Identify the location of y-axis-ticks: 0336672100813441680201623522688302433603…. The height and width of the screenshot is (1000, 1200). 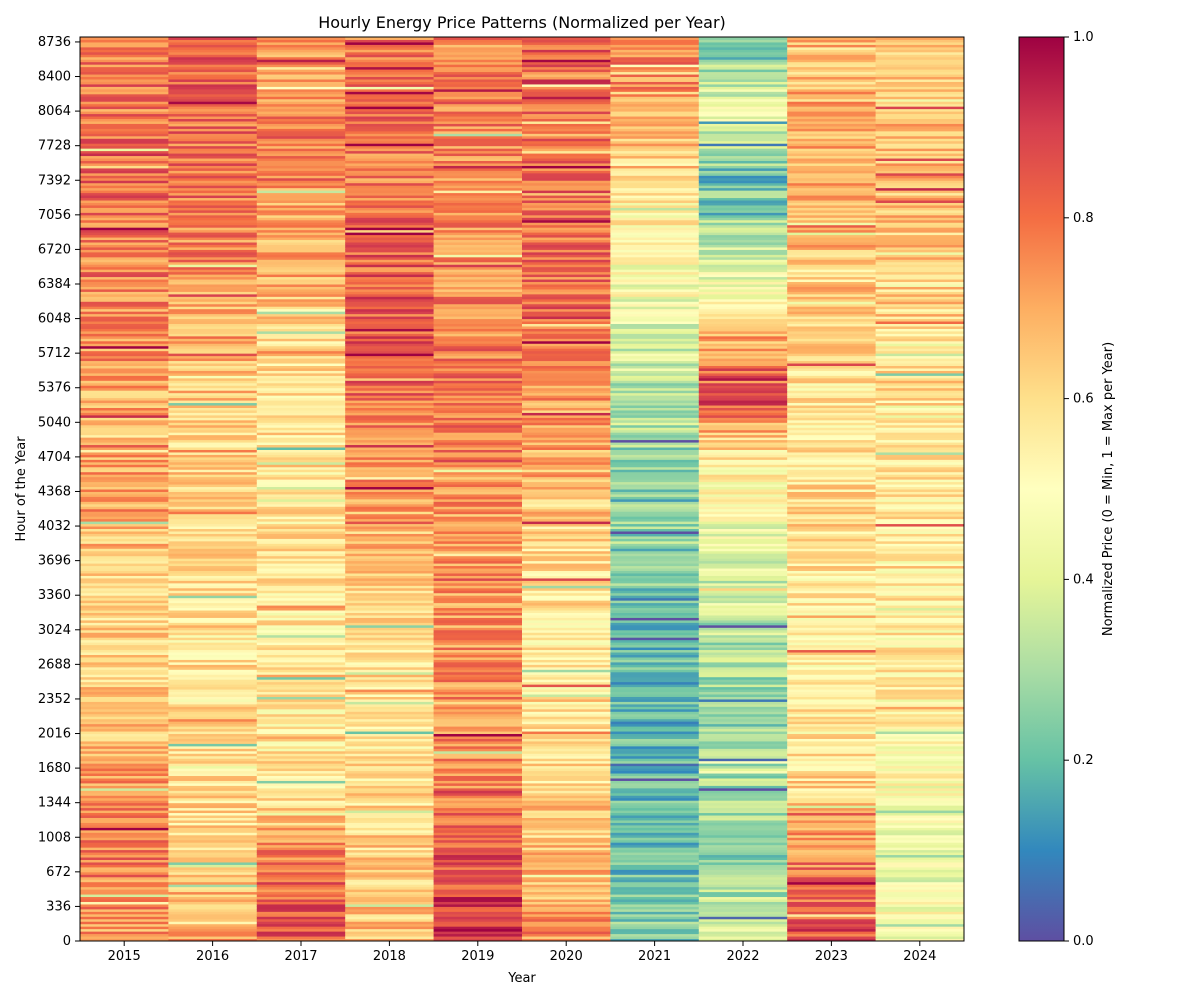
(59, 492).